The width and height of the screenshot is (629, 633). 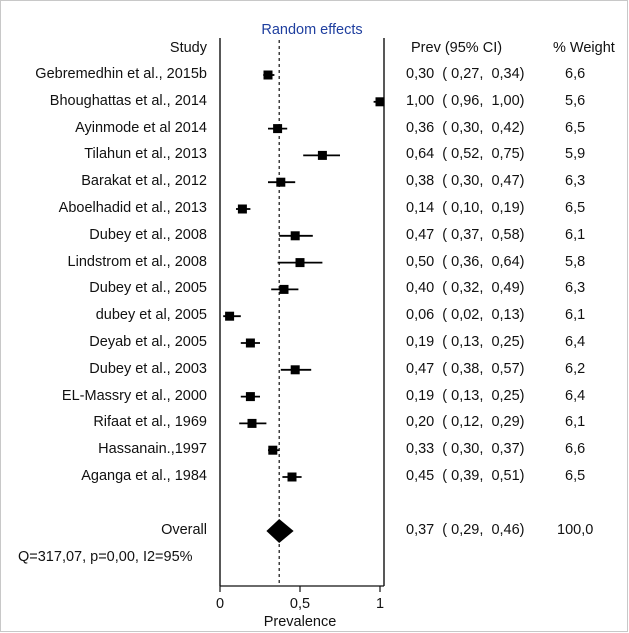 I want to click on heterogeneity-stats: Q=317,07, p=0,00, I2=95%, so click(x=105, y=557).